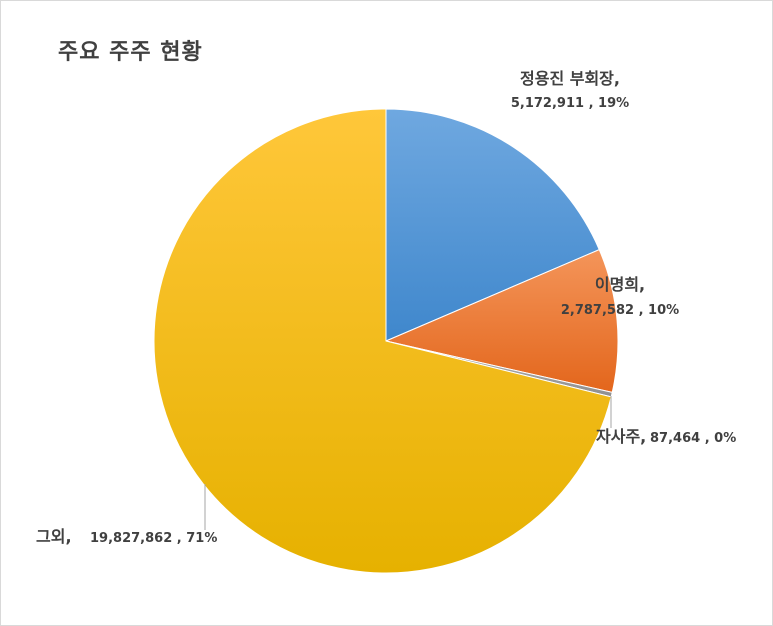 The height and width of the screenshot is (626, 773). What do you see at coordinates (492, 225) in the screenshot?
I see `slice-jung-yongjin` at bounding box center [492, 225].